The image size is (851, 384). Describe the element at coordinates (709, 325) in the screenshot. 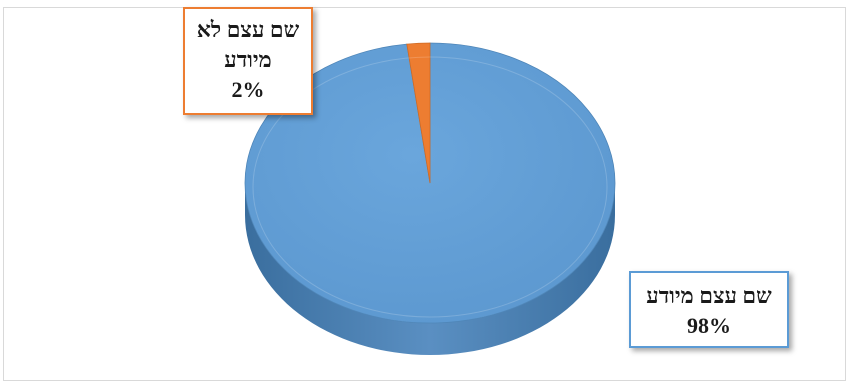

I see `data-label-definite-pct: 98%` at that location.